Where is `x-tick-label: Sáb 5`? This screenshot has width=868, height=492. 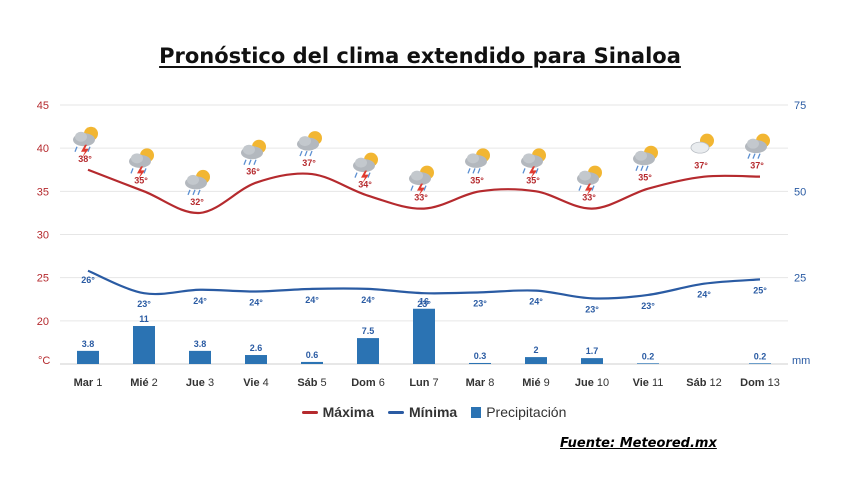
x-tick-label: Sáb 5 is located at coordinates (311, 383).